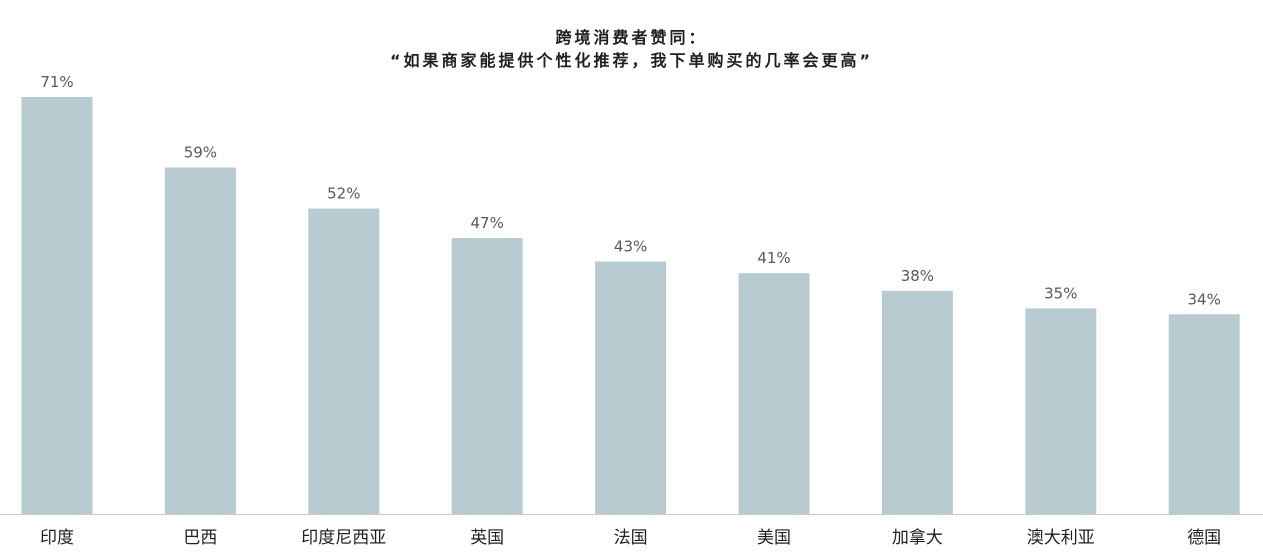 Image resolution: width=1263 pixels, height=559 pixels. What do you see at coordinates (200, 538) in the screenshot?
I see `category-label: 巴西` at bounding box center [200, 538].